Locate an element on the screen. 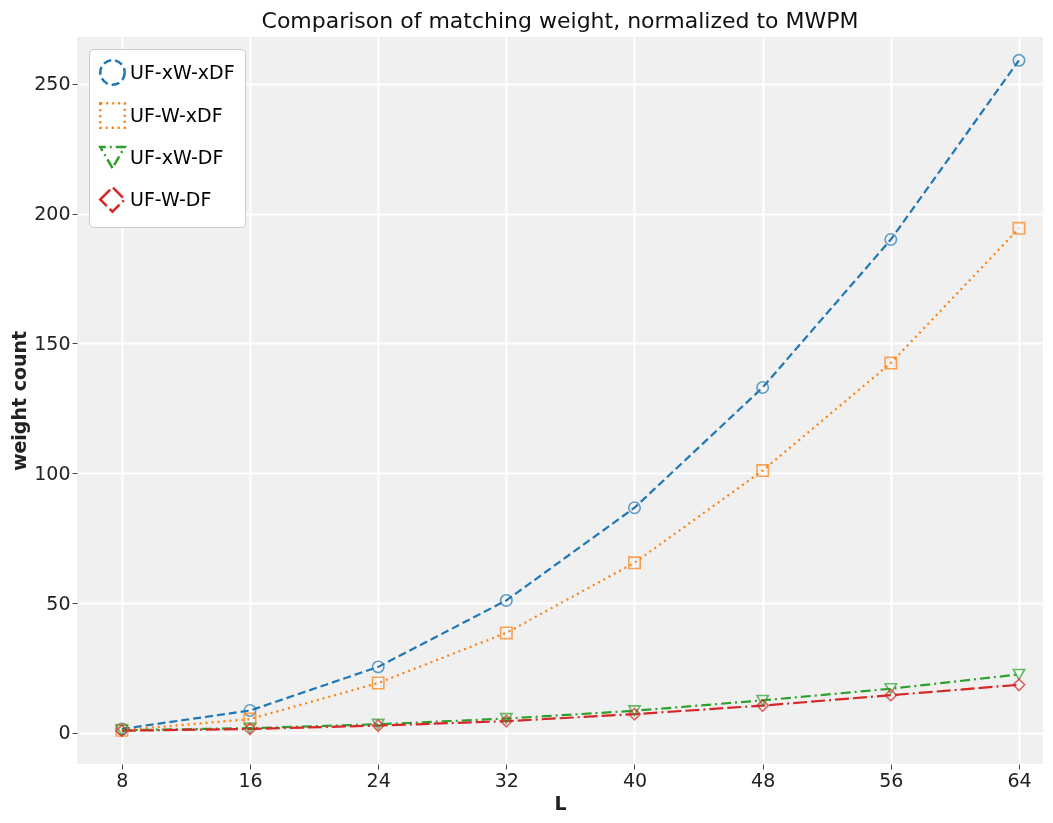 The image size is (1053, 823). y-tick-label: 150 is located at coordinates (52, 342).